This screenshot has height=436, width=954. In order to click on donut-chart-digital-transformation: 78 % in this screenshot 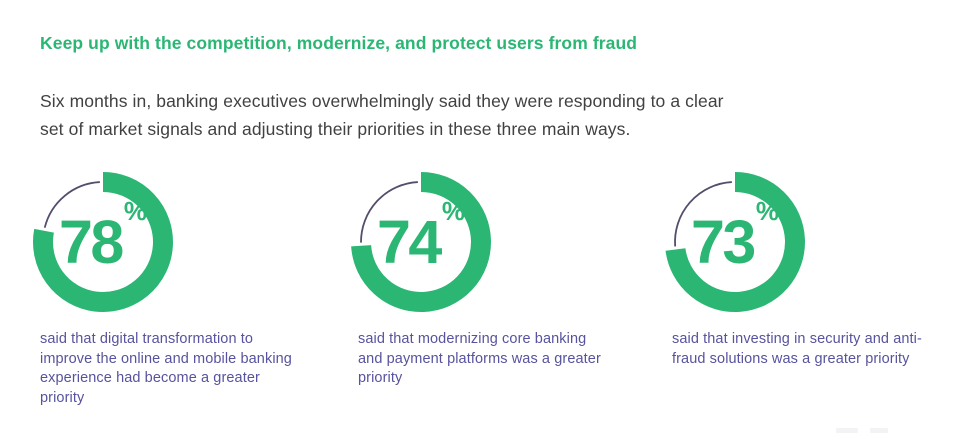, I will do `click(103, 242)`.